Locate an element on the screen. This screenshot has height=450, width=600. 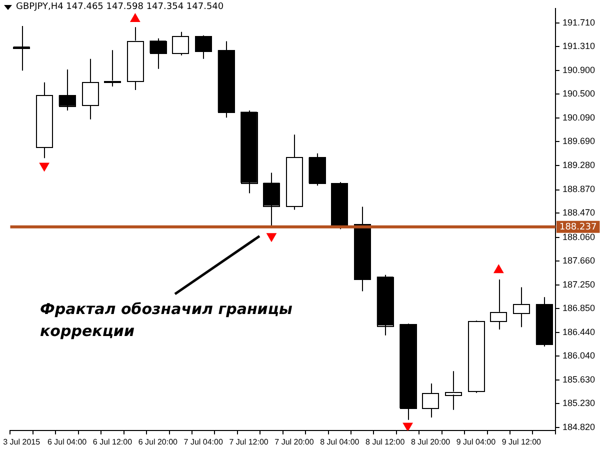
chart-title: GBPJPY,H4 147.465 147.598 147.354 147.540 is located at coordinates (120, 7).